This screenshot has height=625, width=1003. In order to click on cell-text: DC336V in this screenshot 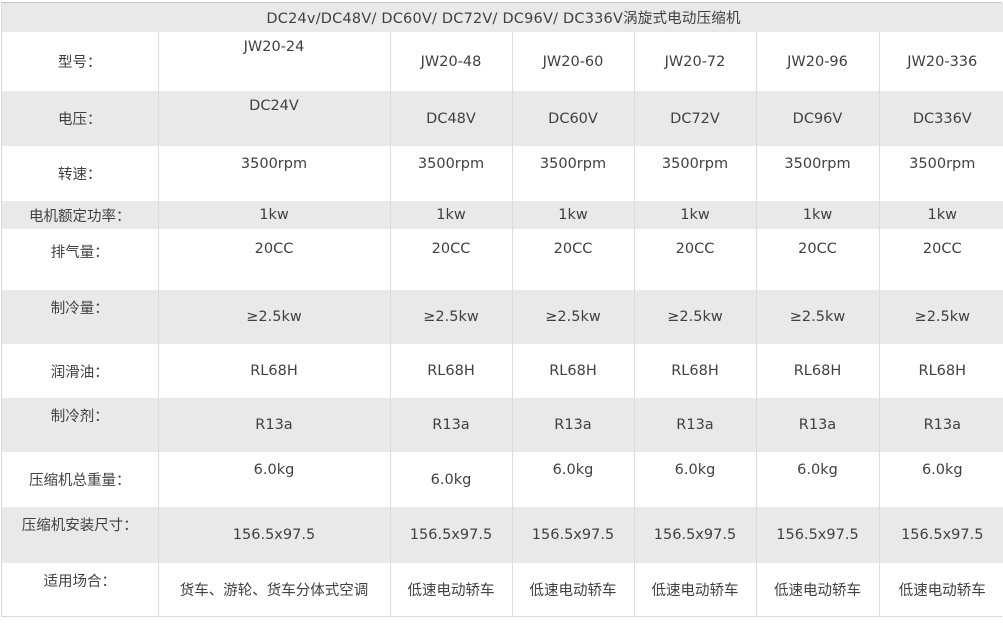, I will do `click(942, 118)`.